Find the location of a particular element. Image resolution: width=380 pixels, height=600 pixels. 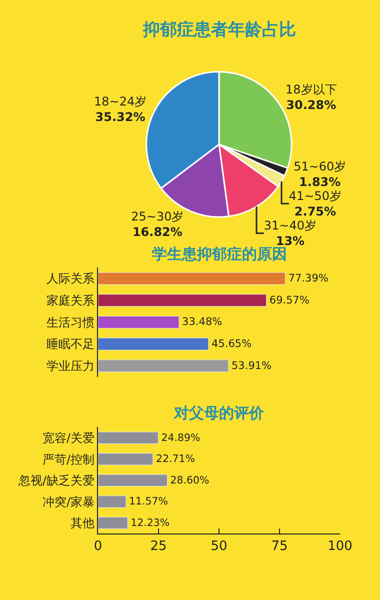

slice-label: 51~60岁 is located at coordinates (320, 166).